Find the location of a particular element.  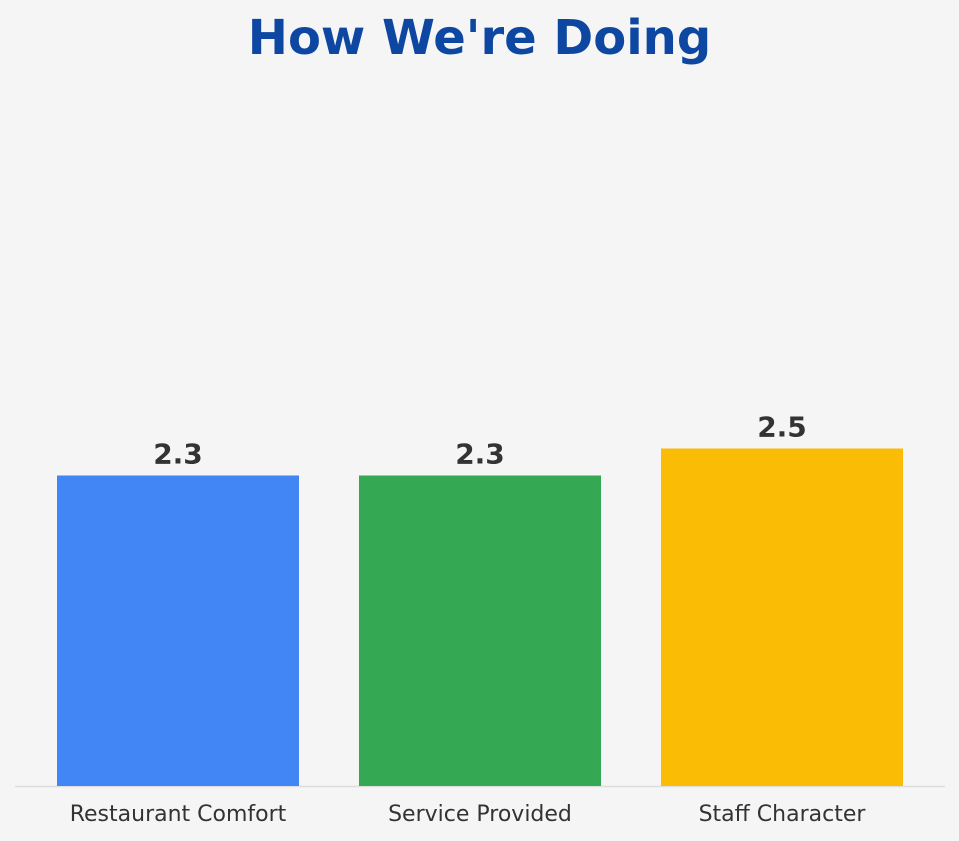

x-tick-label-2: Service Provided is located at coordinates (480, 814).